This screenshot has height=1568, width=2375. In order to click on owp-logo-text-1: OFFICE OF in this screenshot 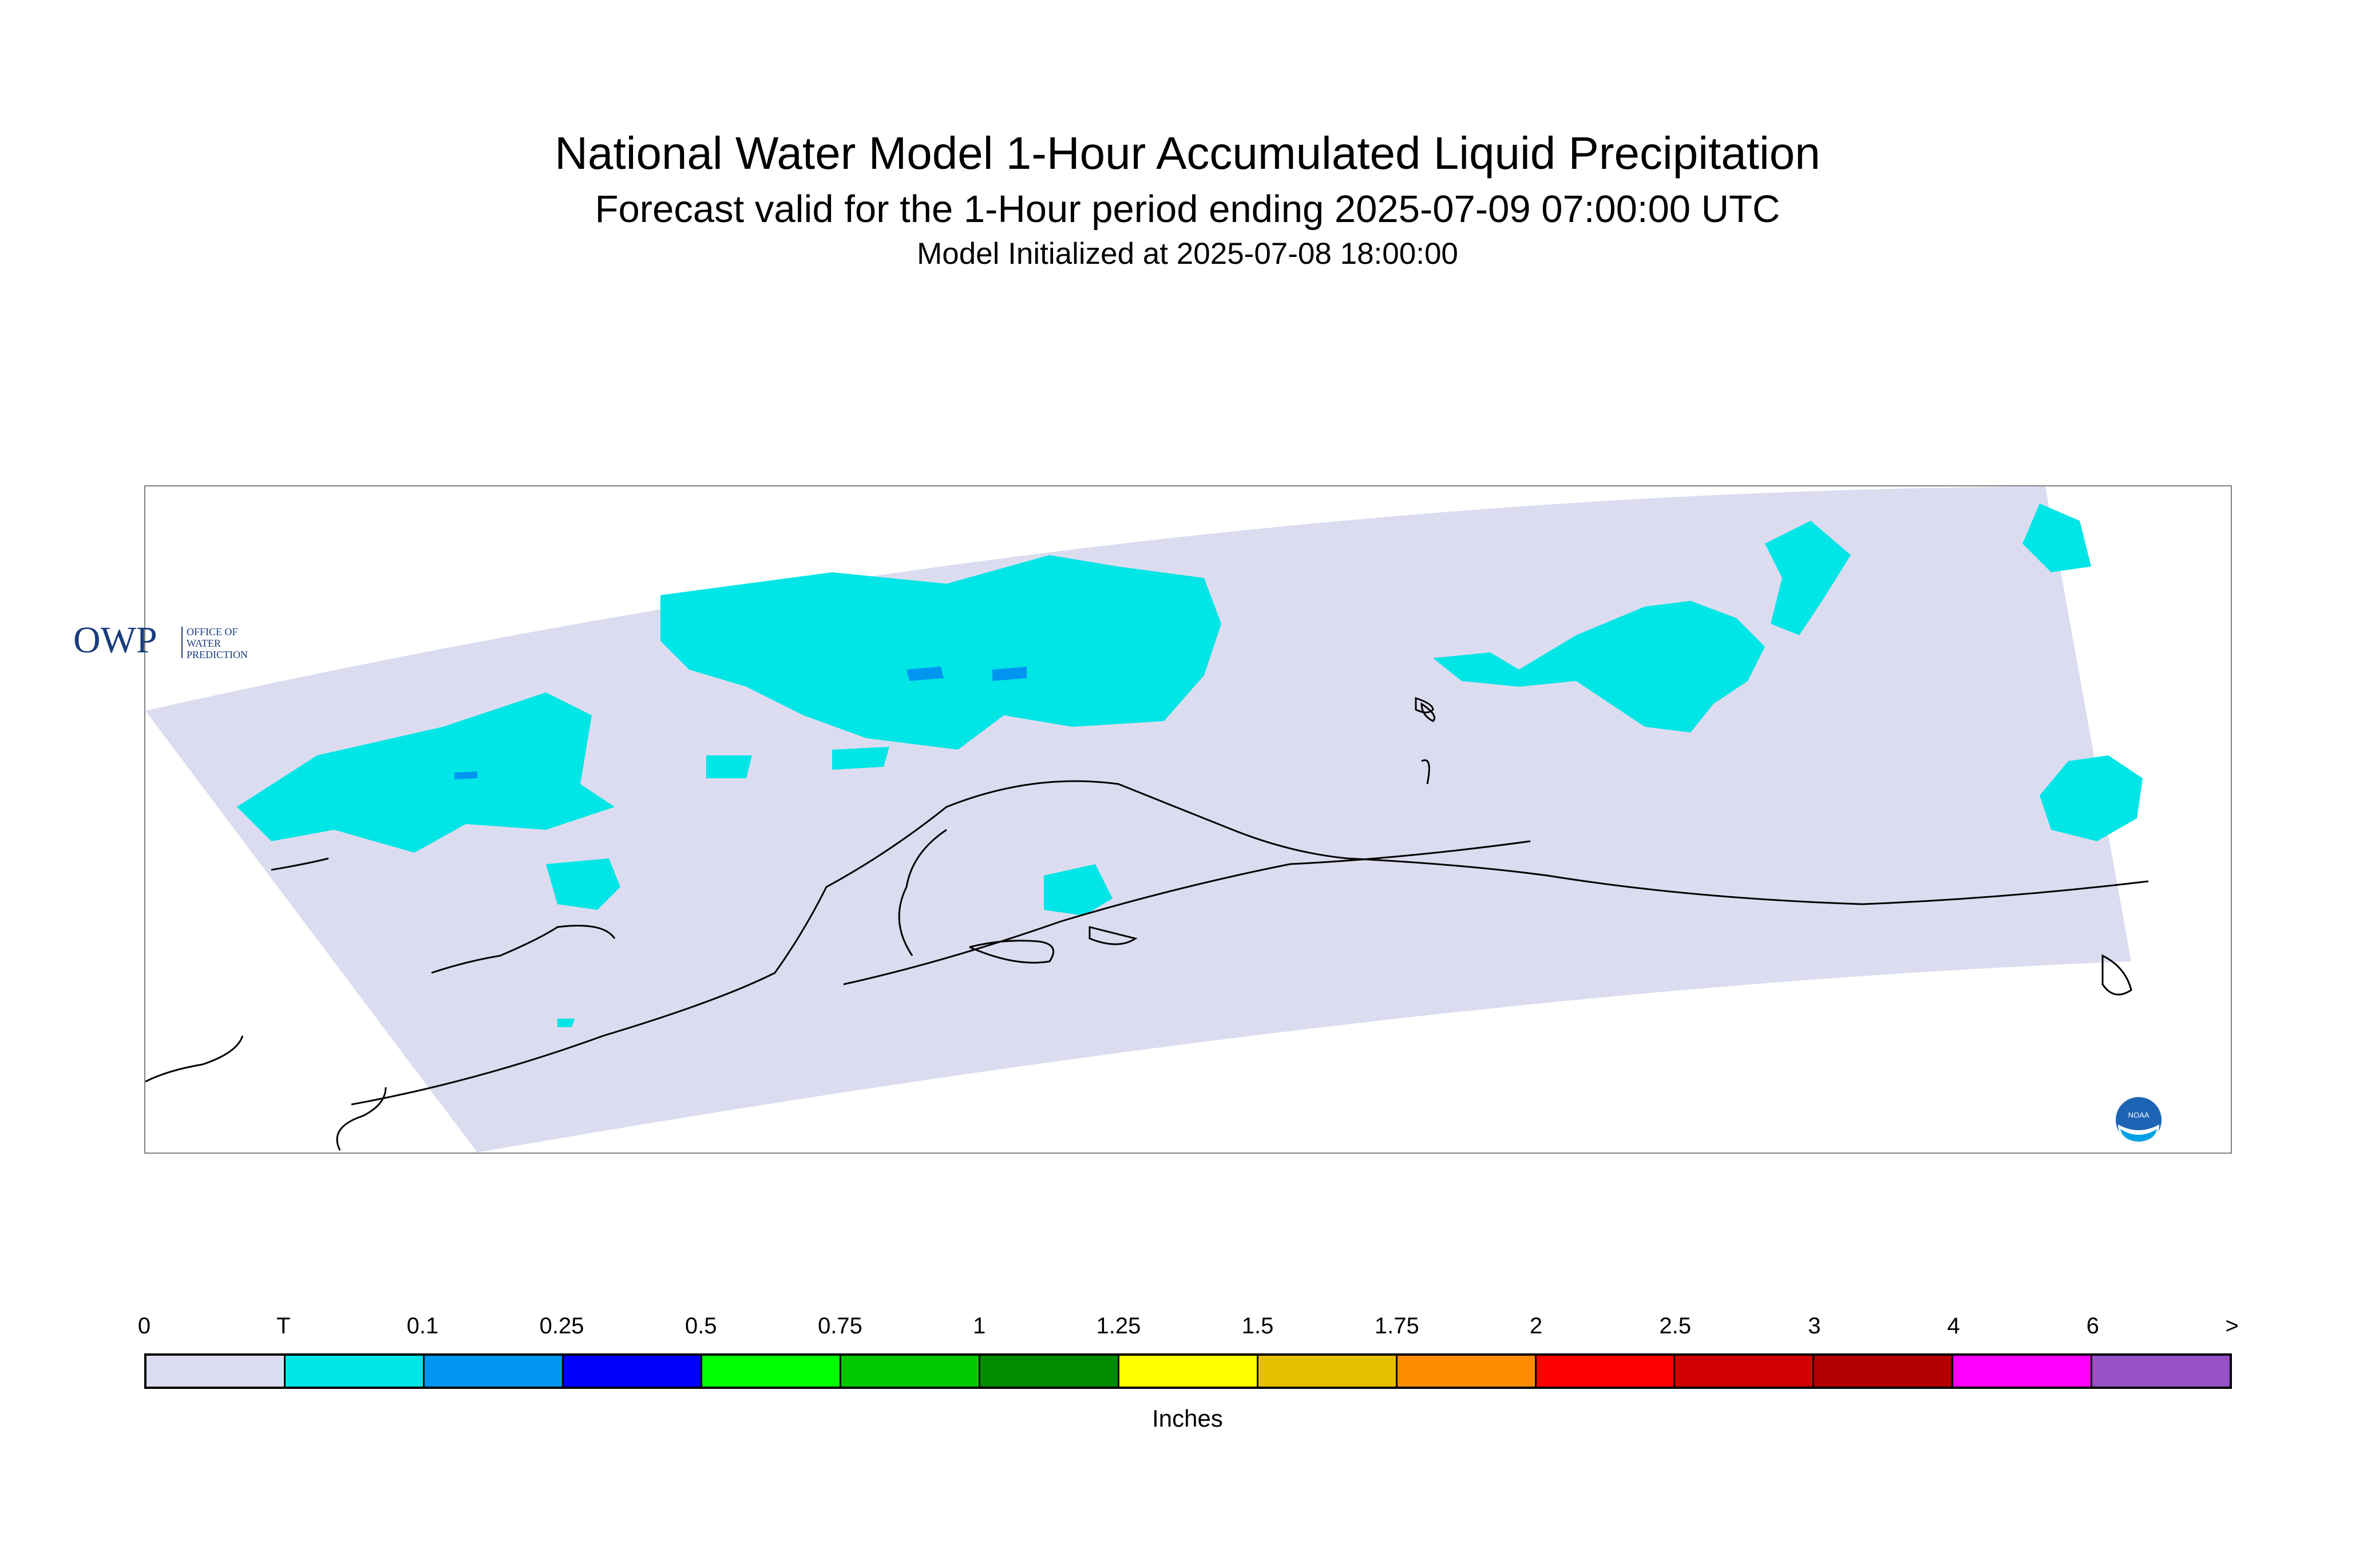, I will do `click(212, 632)`.